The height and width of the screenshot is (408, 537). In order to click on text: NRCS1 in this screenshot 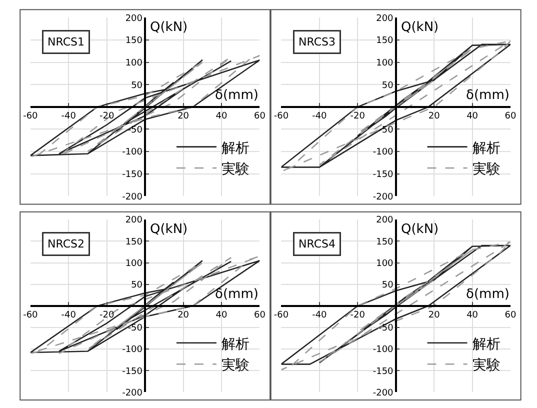, I will do `click(66, 42)`.